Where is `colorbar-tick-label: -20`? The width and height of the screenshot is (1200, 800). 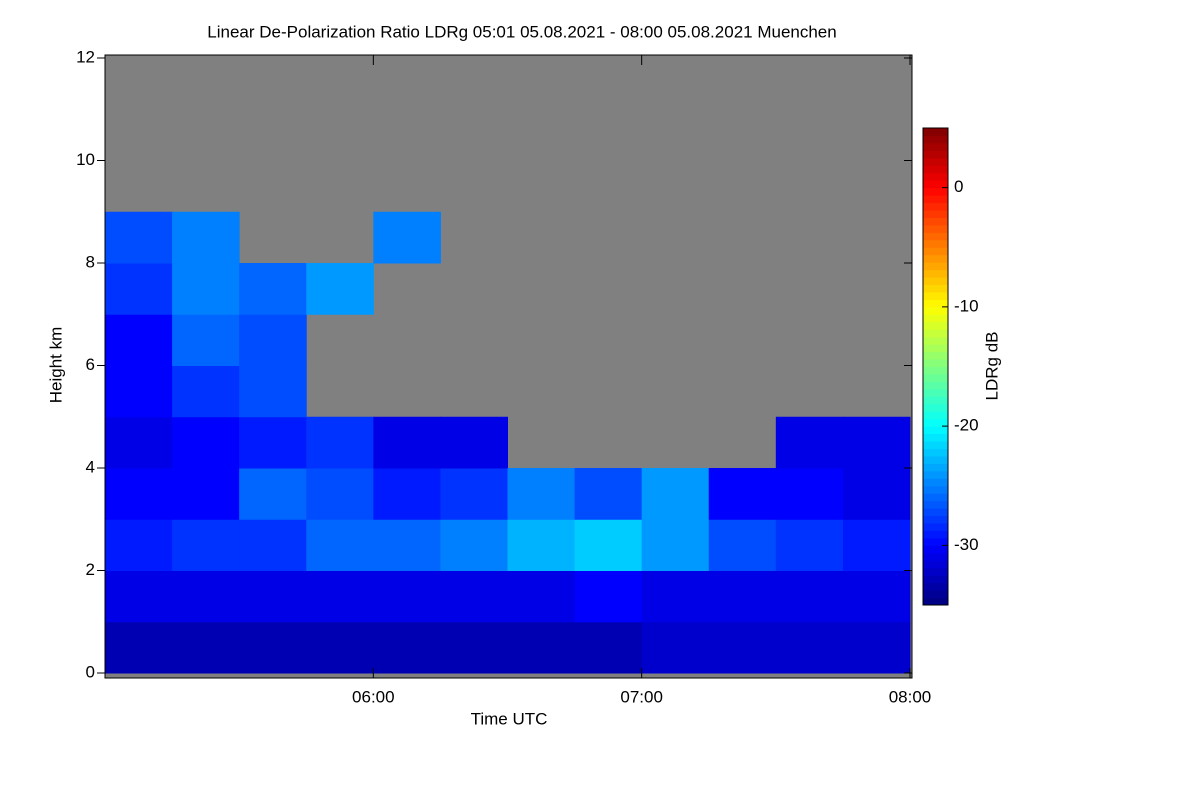
colorbar-tick-label: -20 is located at coordinates (966, 425).